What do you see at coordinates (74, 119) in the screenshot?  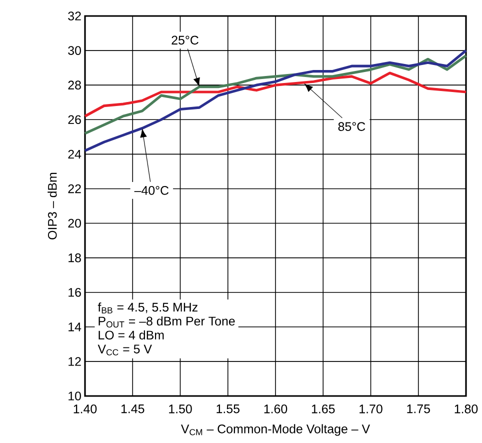 I see `y-tick-label: 26` at bounding box center [74, 119].